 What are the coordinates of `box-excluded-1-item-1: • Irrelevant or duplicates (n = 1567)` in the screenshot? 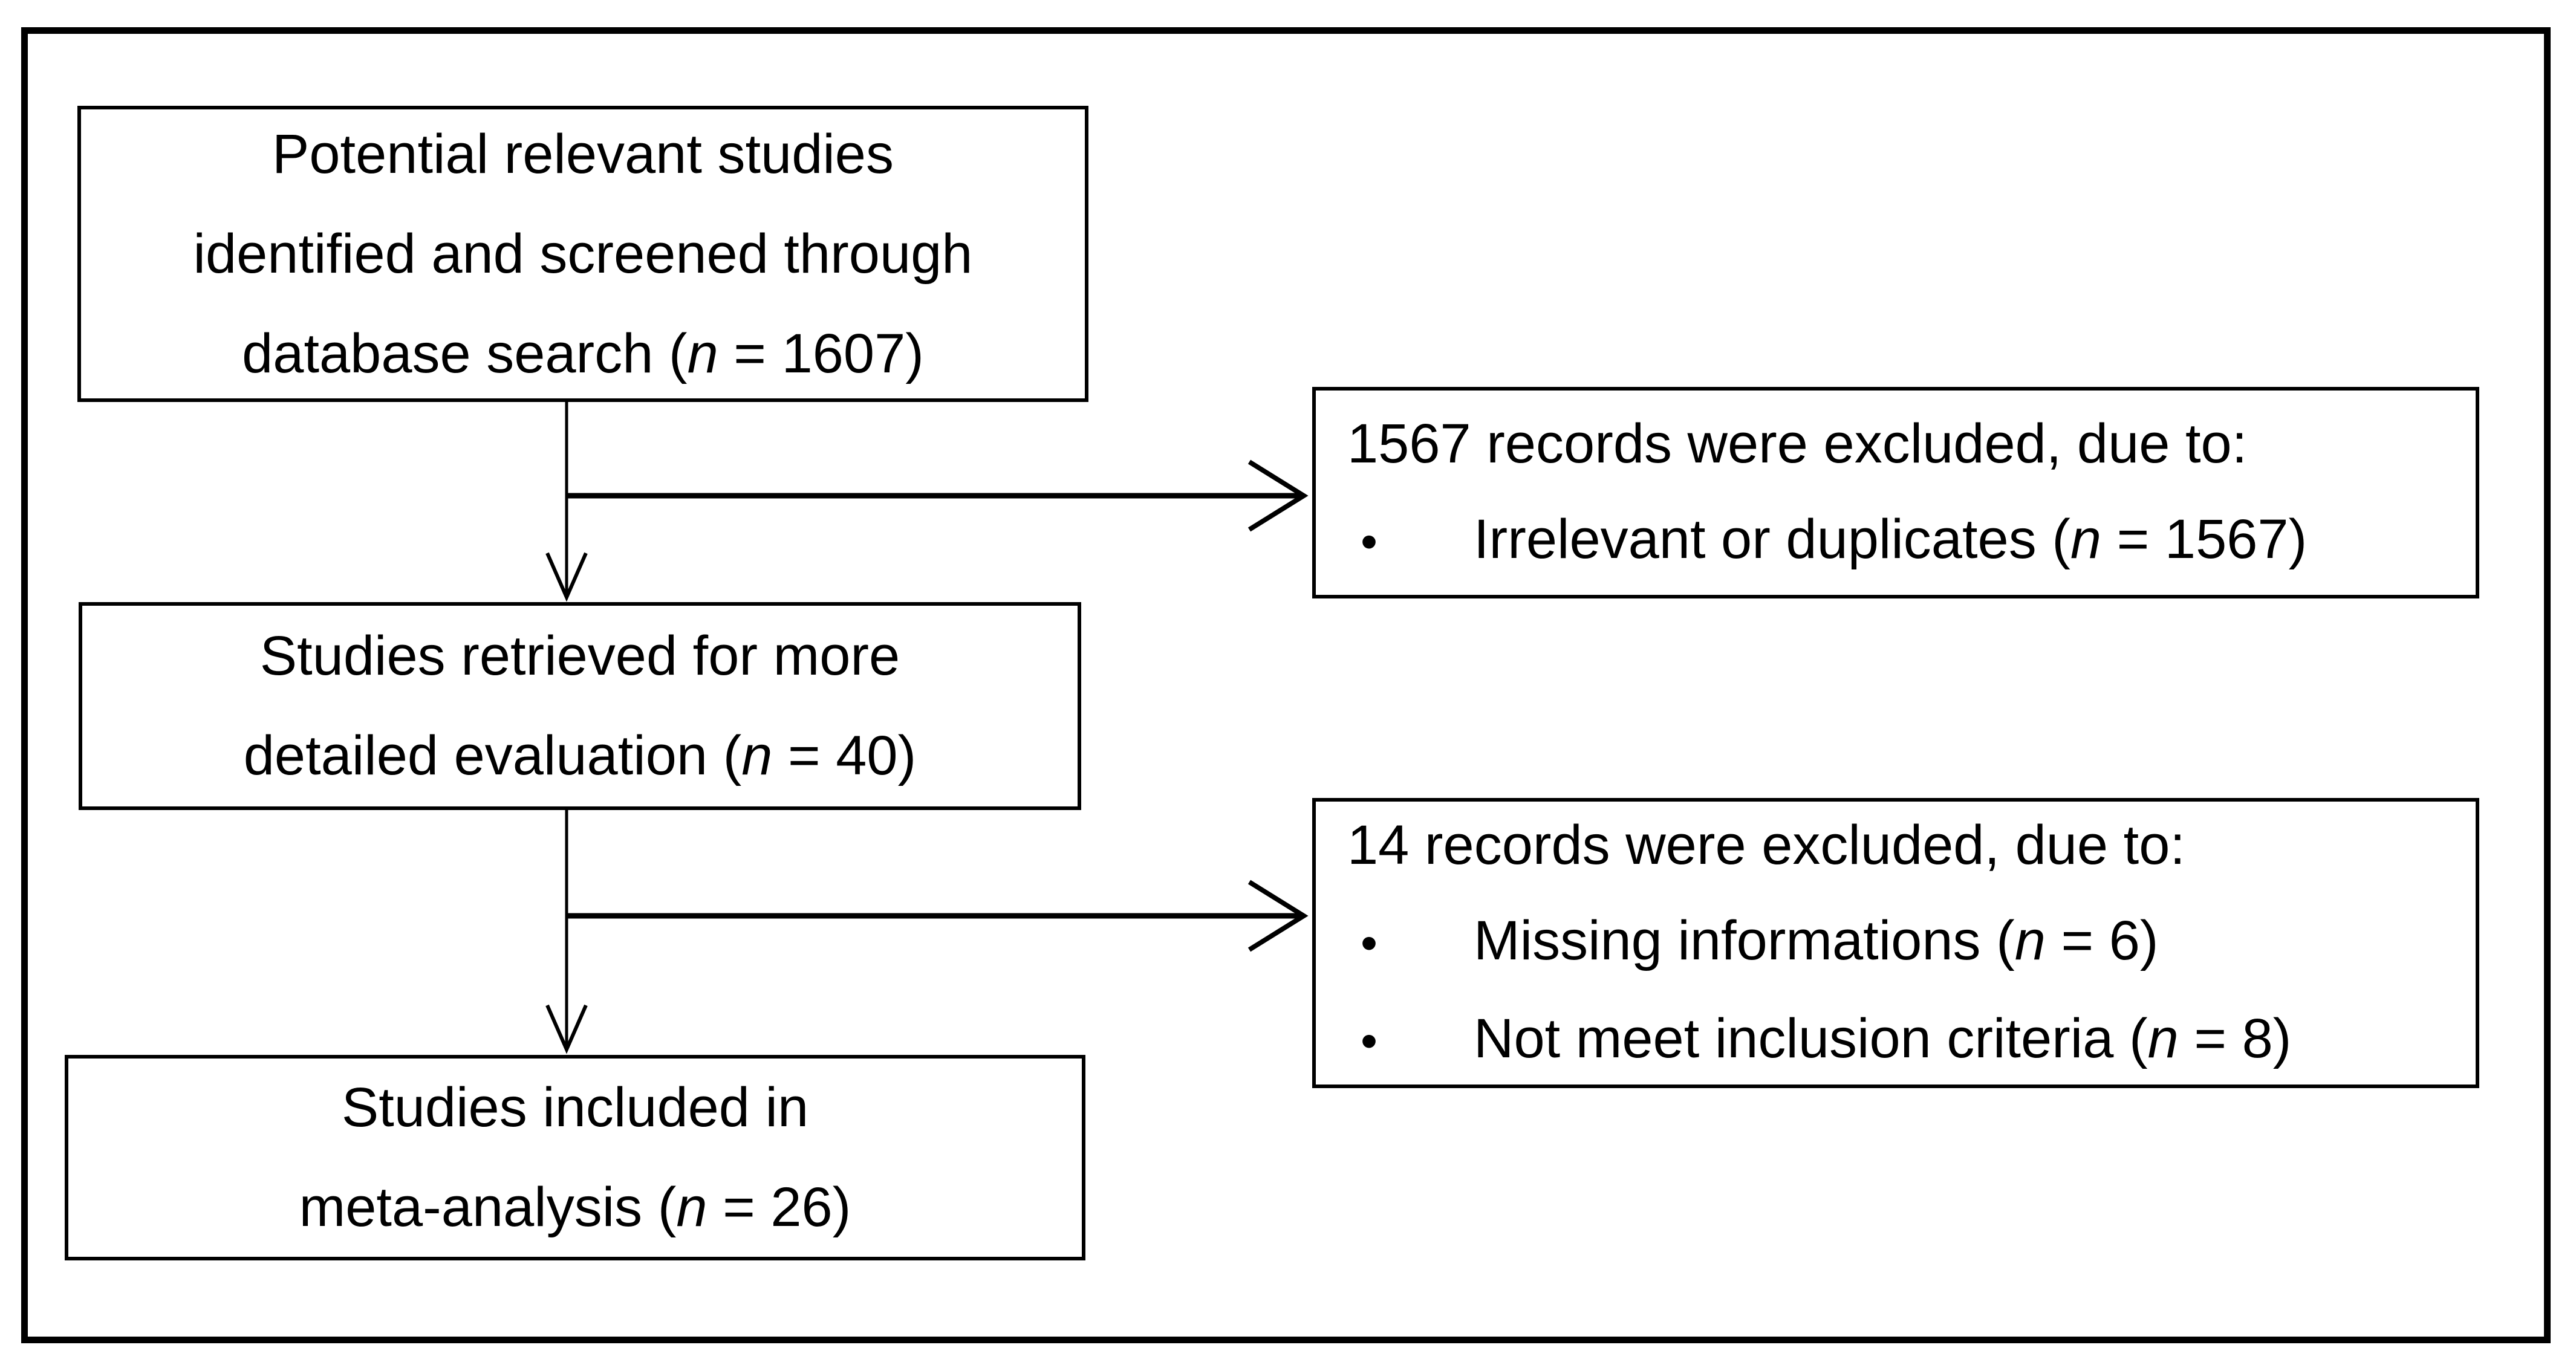 It's located at (1905, 540).